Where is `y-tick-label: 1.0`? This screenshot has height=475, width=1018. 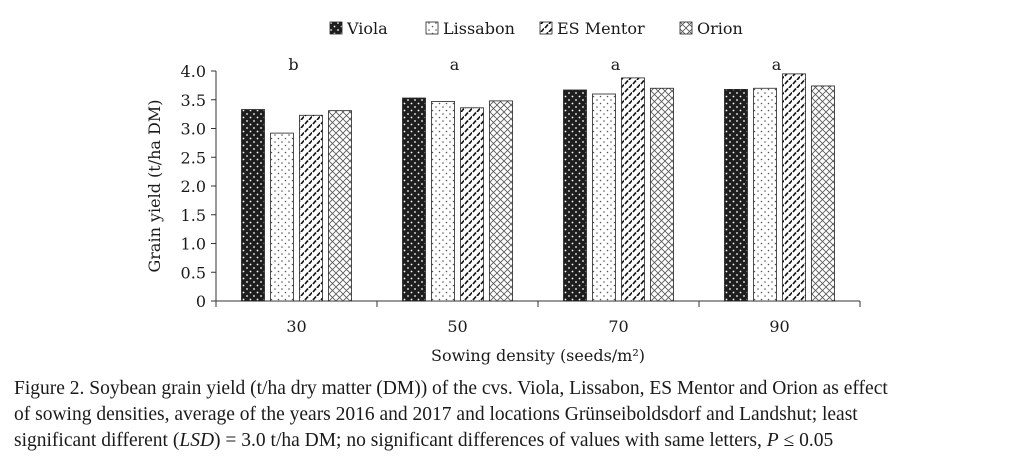 y-tick-label: 1.0 is located at coordinates (193, 244).